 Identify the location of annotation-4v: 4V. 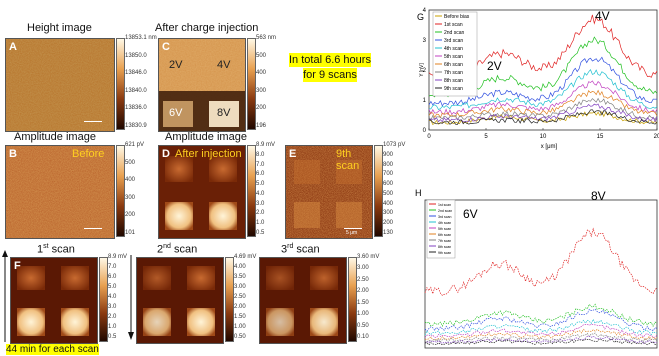
(602, 16).